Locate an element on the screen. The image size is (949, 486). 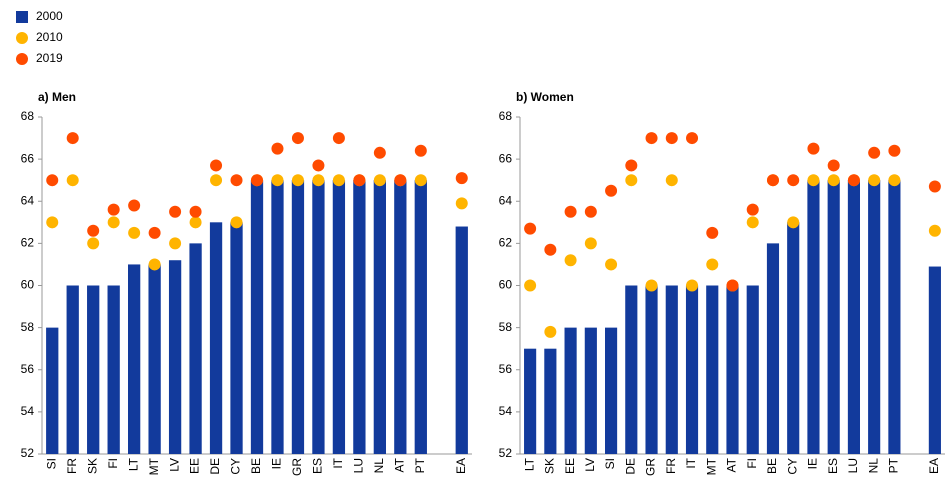
chart-title: b) Women is located at coordinates (545, 97).